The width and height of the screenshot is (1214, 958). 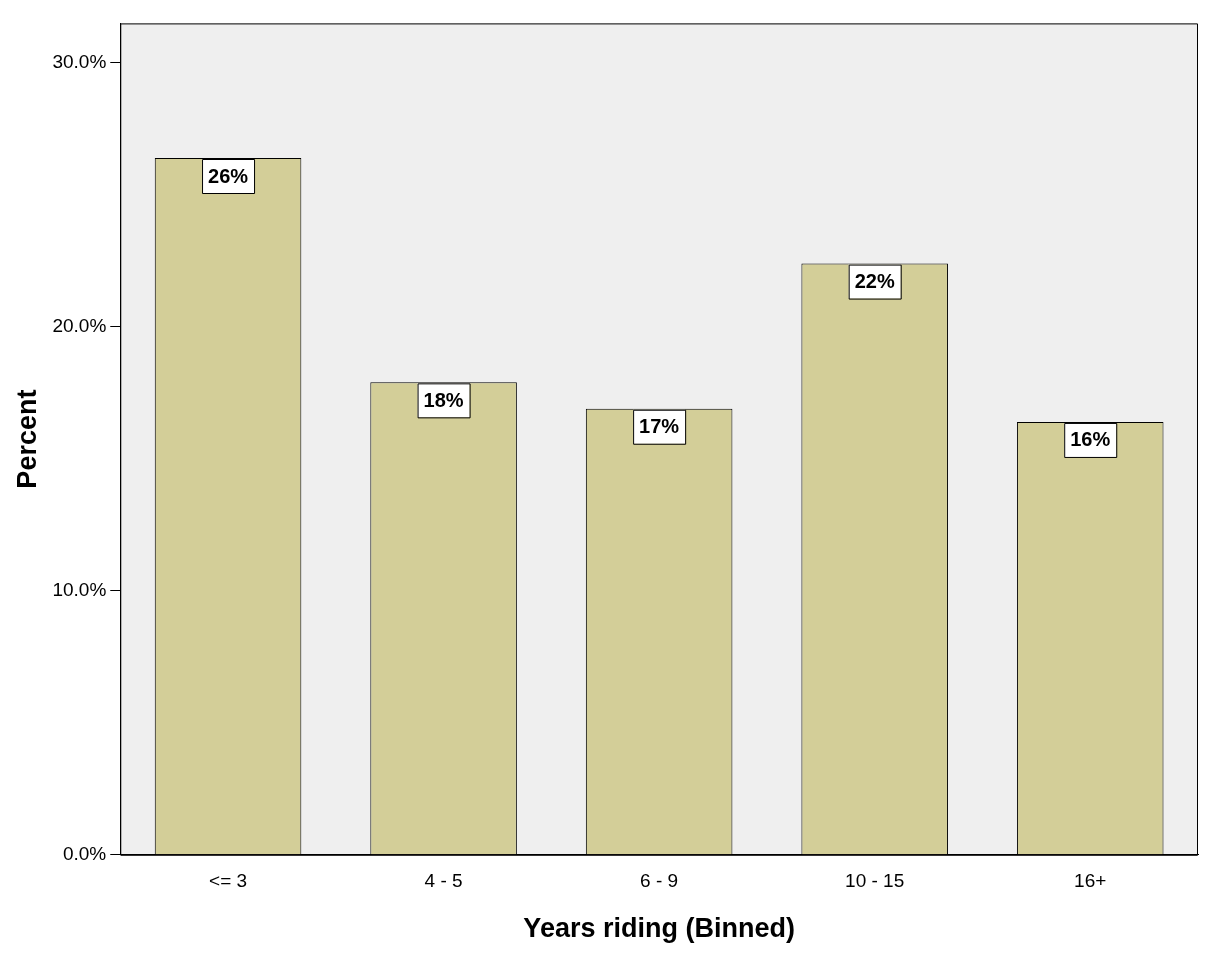 I want to click on y-tick-label: 20.0%, so click(x=79, y=326).